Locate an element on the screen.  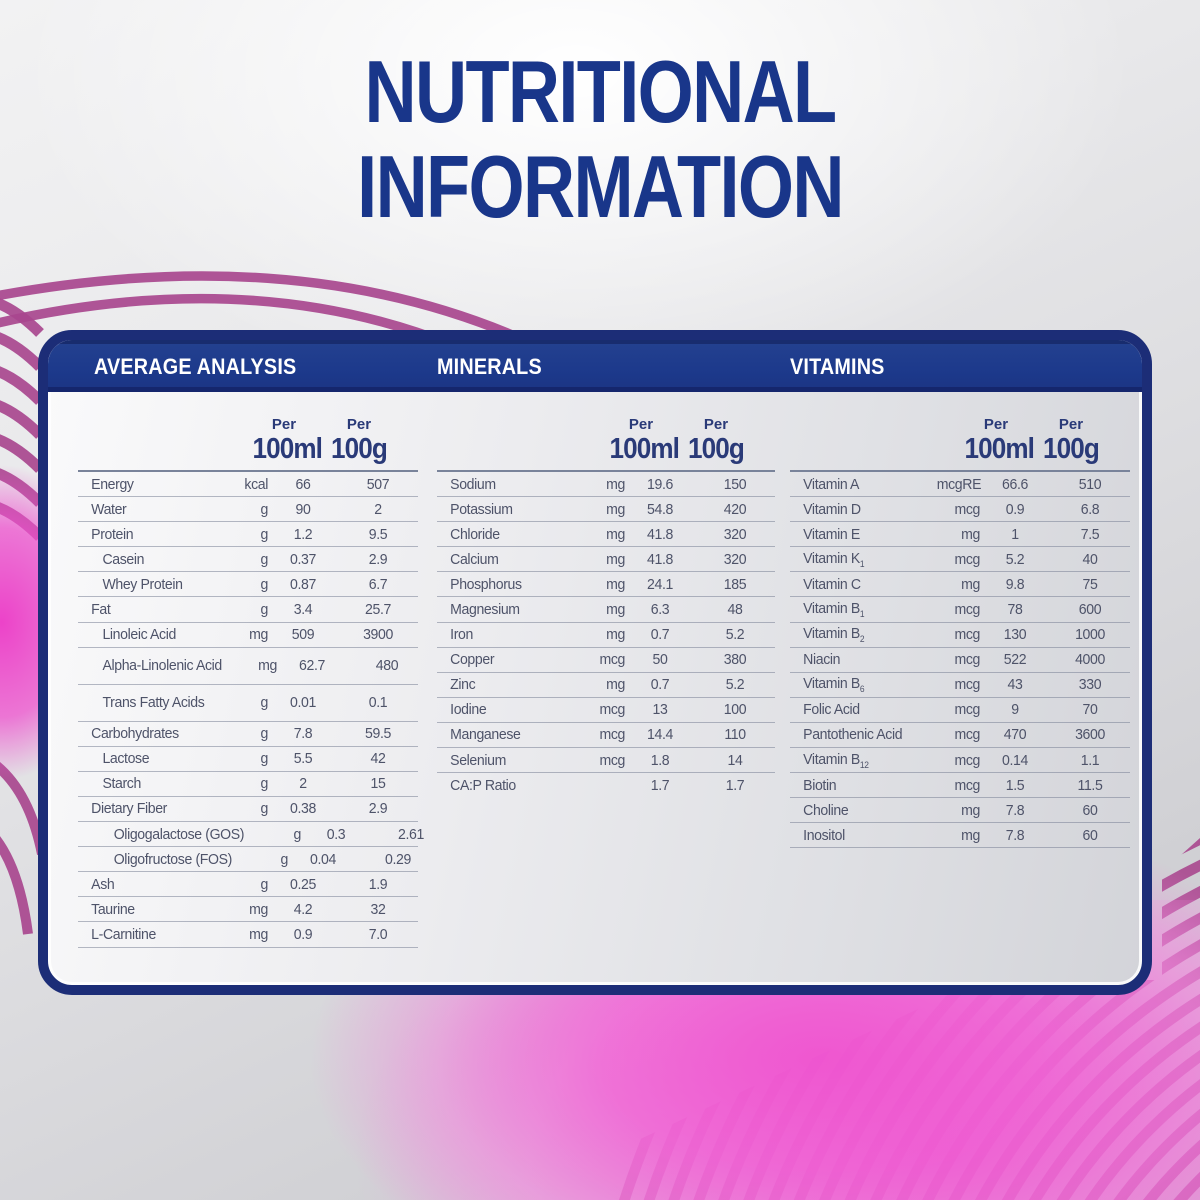
row-label: Biotin is located at coordinates (820, 785).